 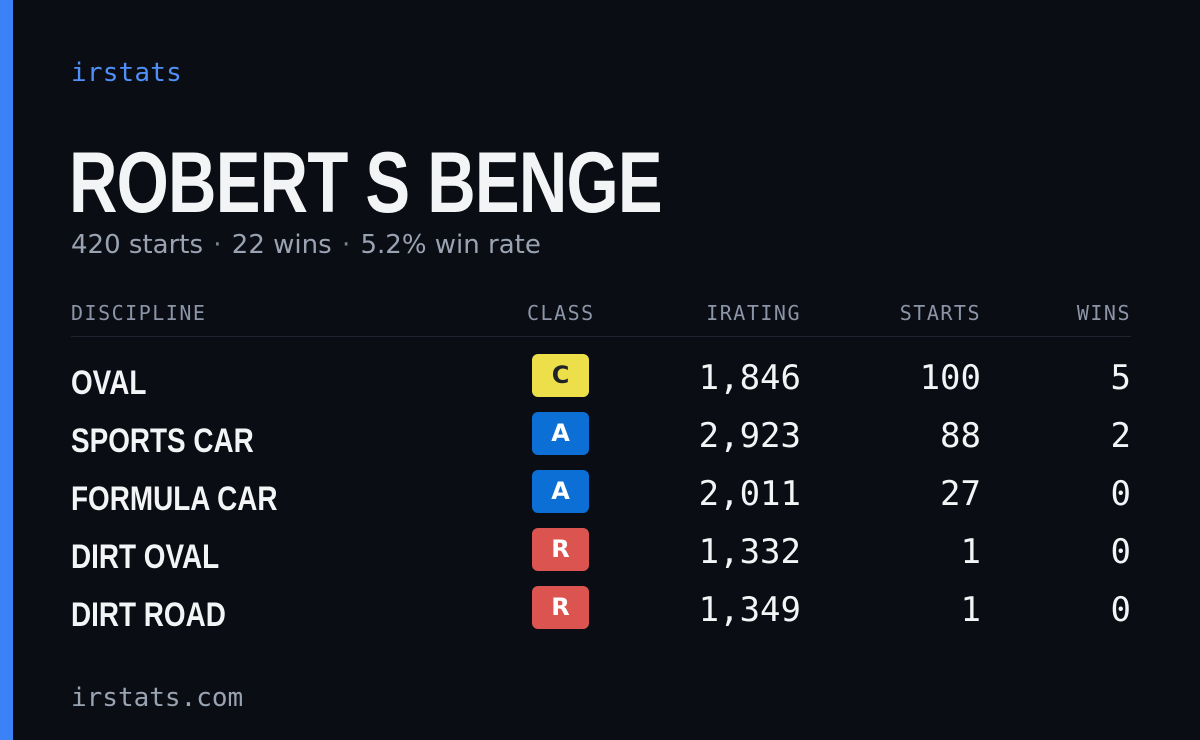 What do you see at coordinates (450, 245) in the screenshot?
I see `summary-win-rate: 5.2% win rate` at bounding box center [450, 245].